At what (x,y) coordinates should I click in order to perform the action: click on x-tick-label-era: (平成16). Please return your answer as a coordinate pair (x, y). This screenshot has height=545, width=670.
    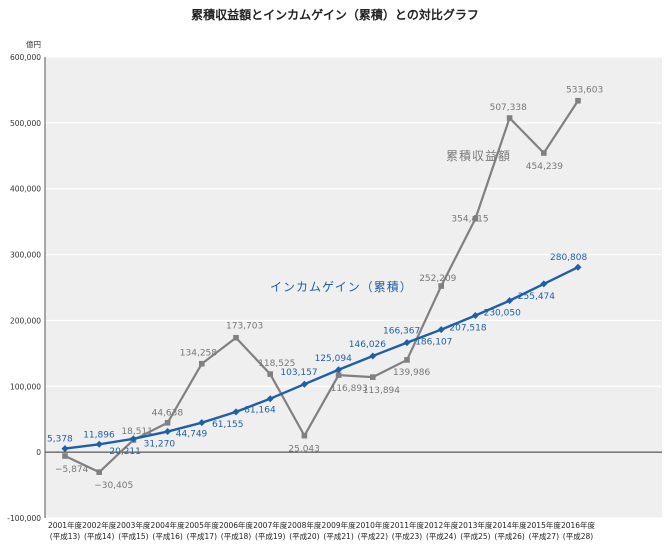
    Looking at the image, I should click on (167, 536).